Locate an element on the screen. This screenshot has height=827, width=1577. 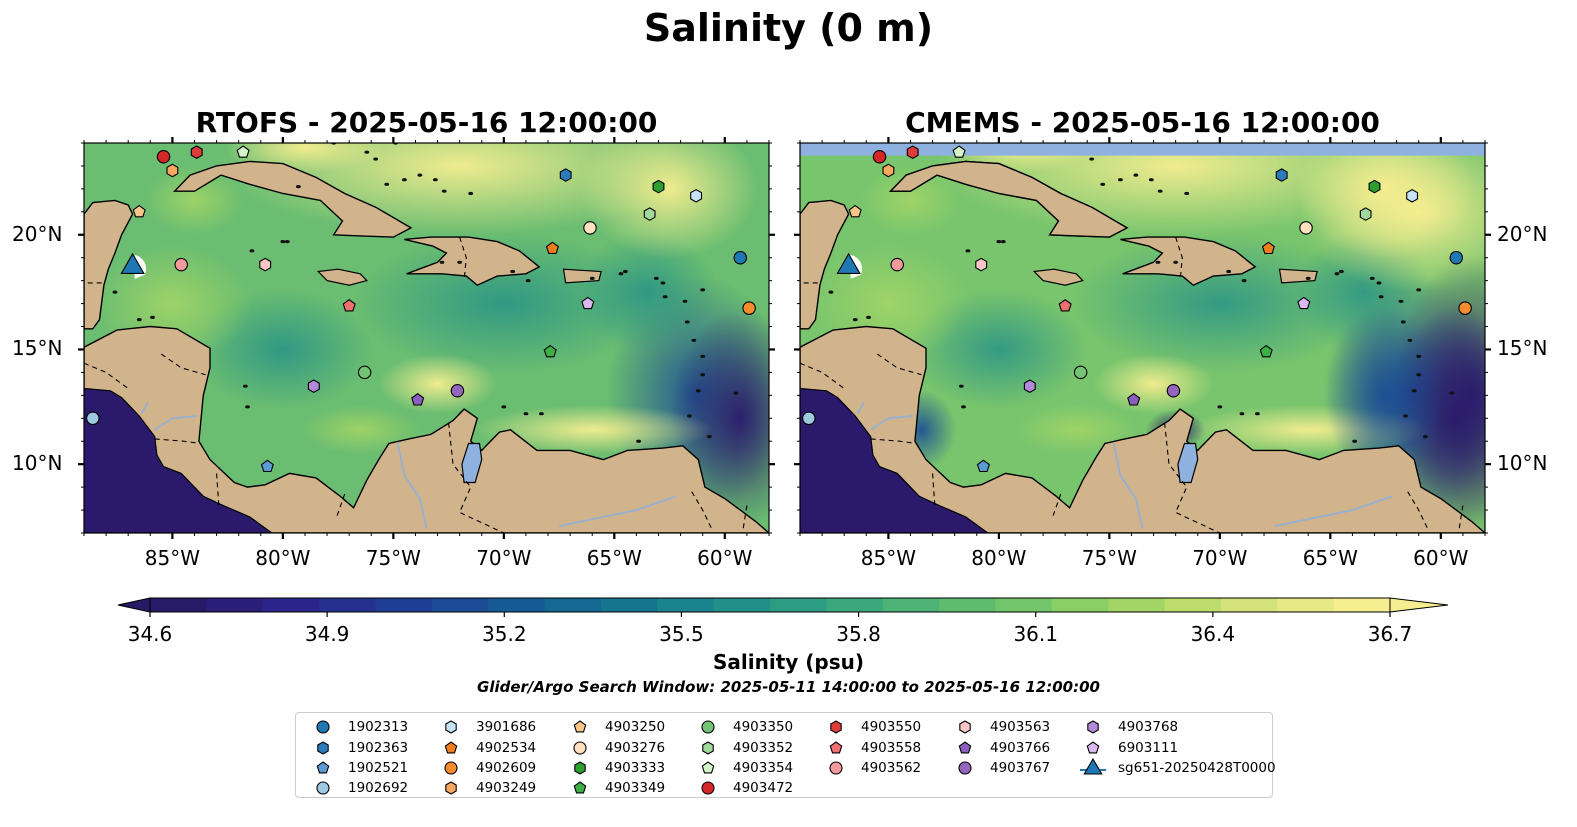
legend-label: 4903350 is located at coordinates (763, 727).